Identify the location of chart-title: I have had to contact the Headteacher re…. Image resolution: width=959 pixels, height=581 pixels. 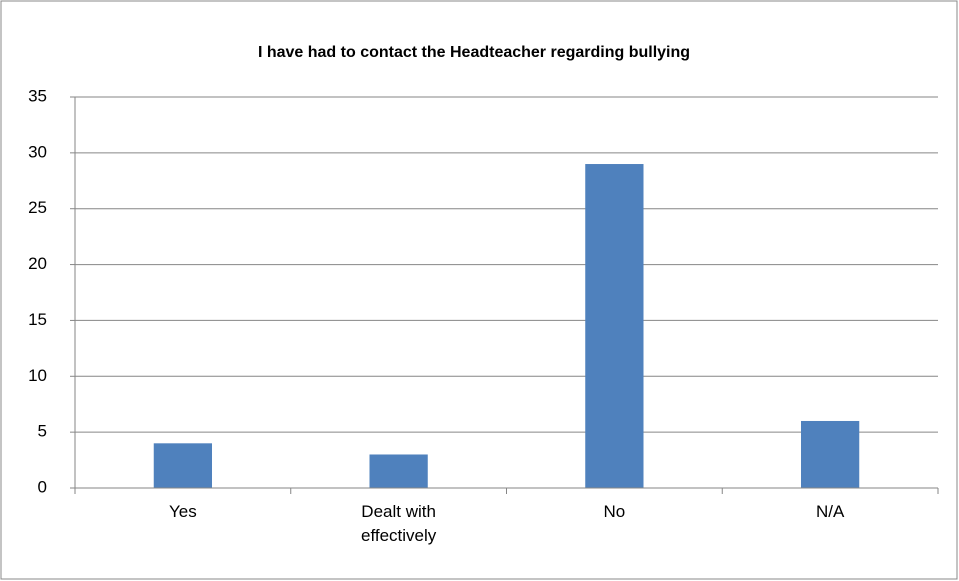
(474, 52).